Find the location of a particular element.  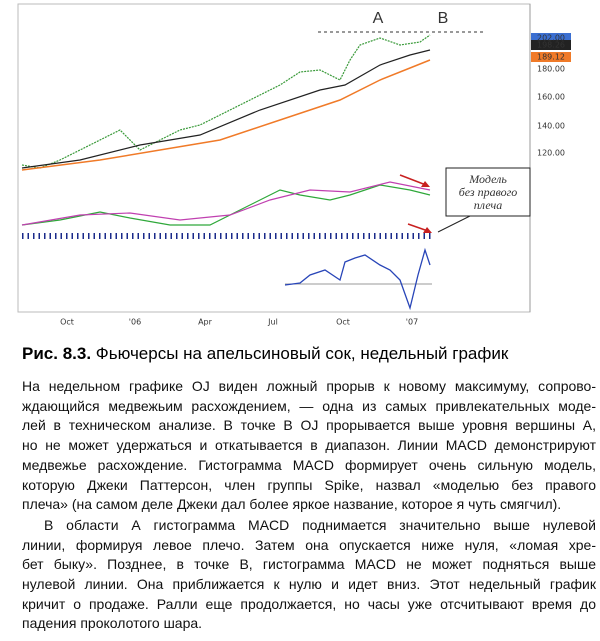

y-tick-label: 120.00 is located at coordinates (551, 153).